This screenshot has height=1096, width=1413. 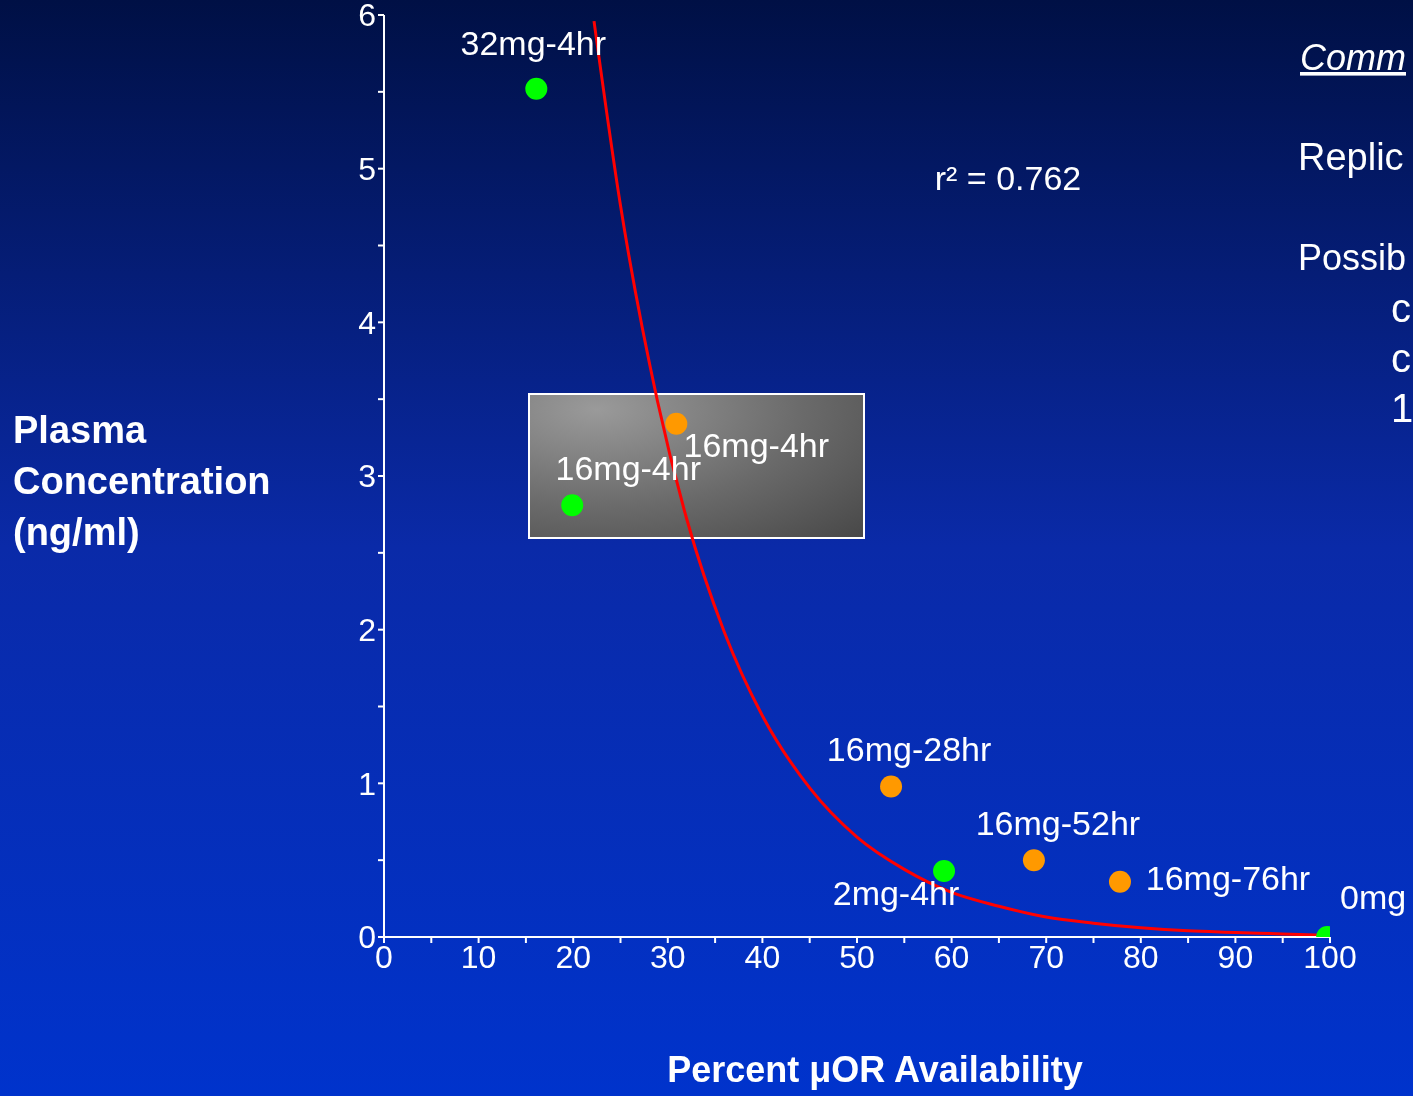 I want to click on x-tick-label: 10, so click(x=478, y=956).